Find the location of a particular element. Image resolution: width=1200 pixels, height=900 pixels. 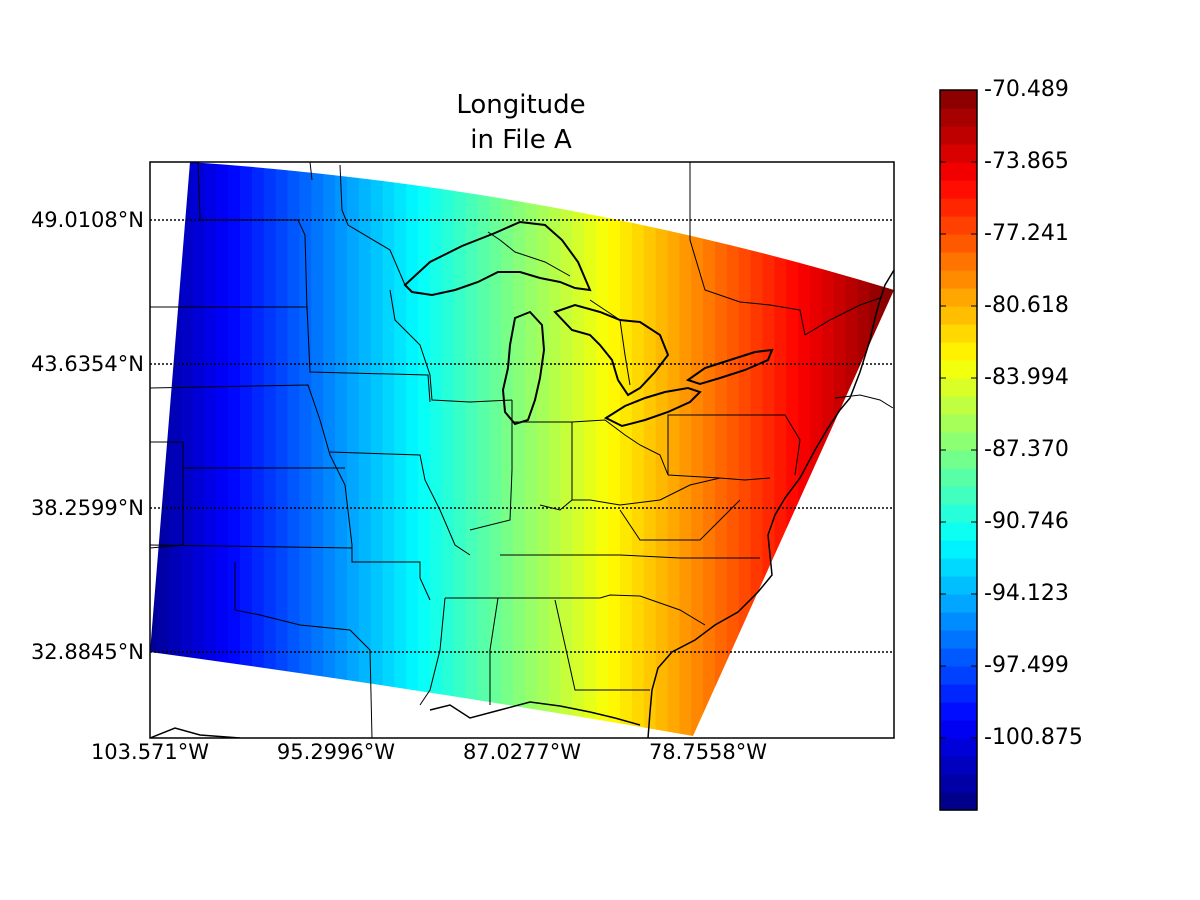

domain-mask-bottom is located at coordinates (421, 695).